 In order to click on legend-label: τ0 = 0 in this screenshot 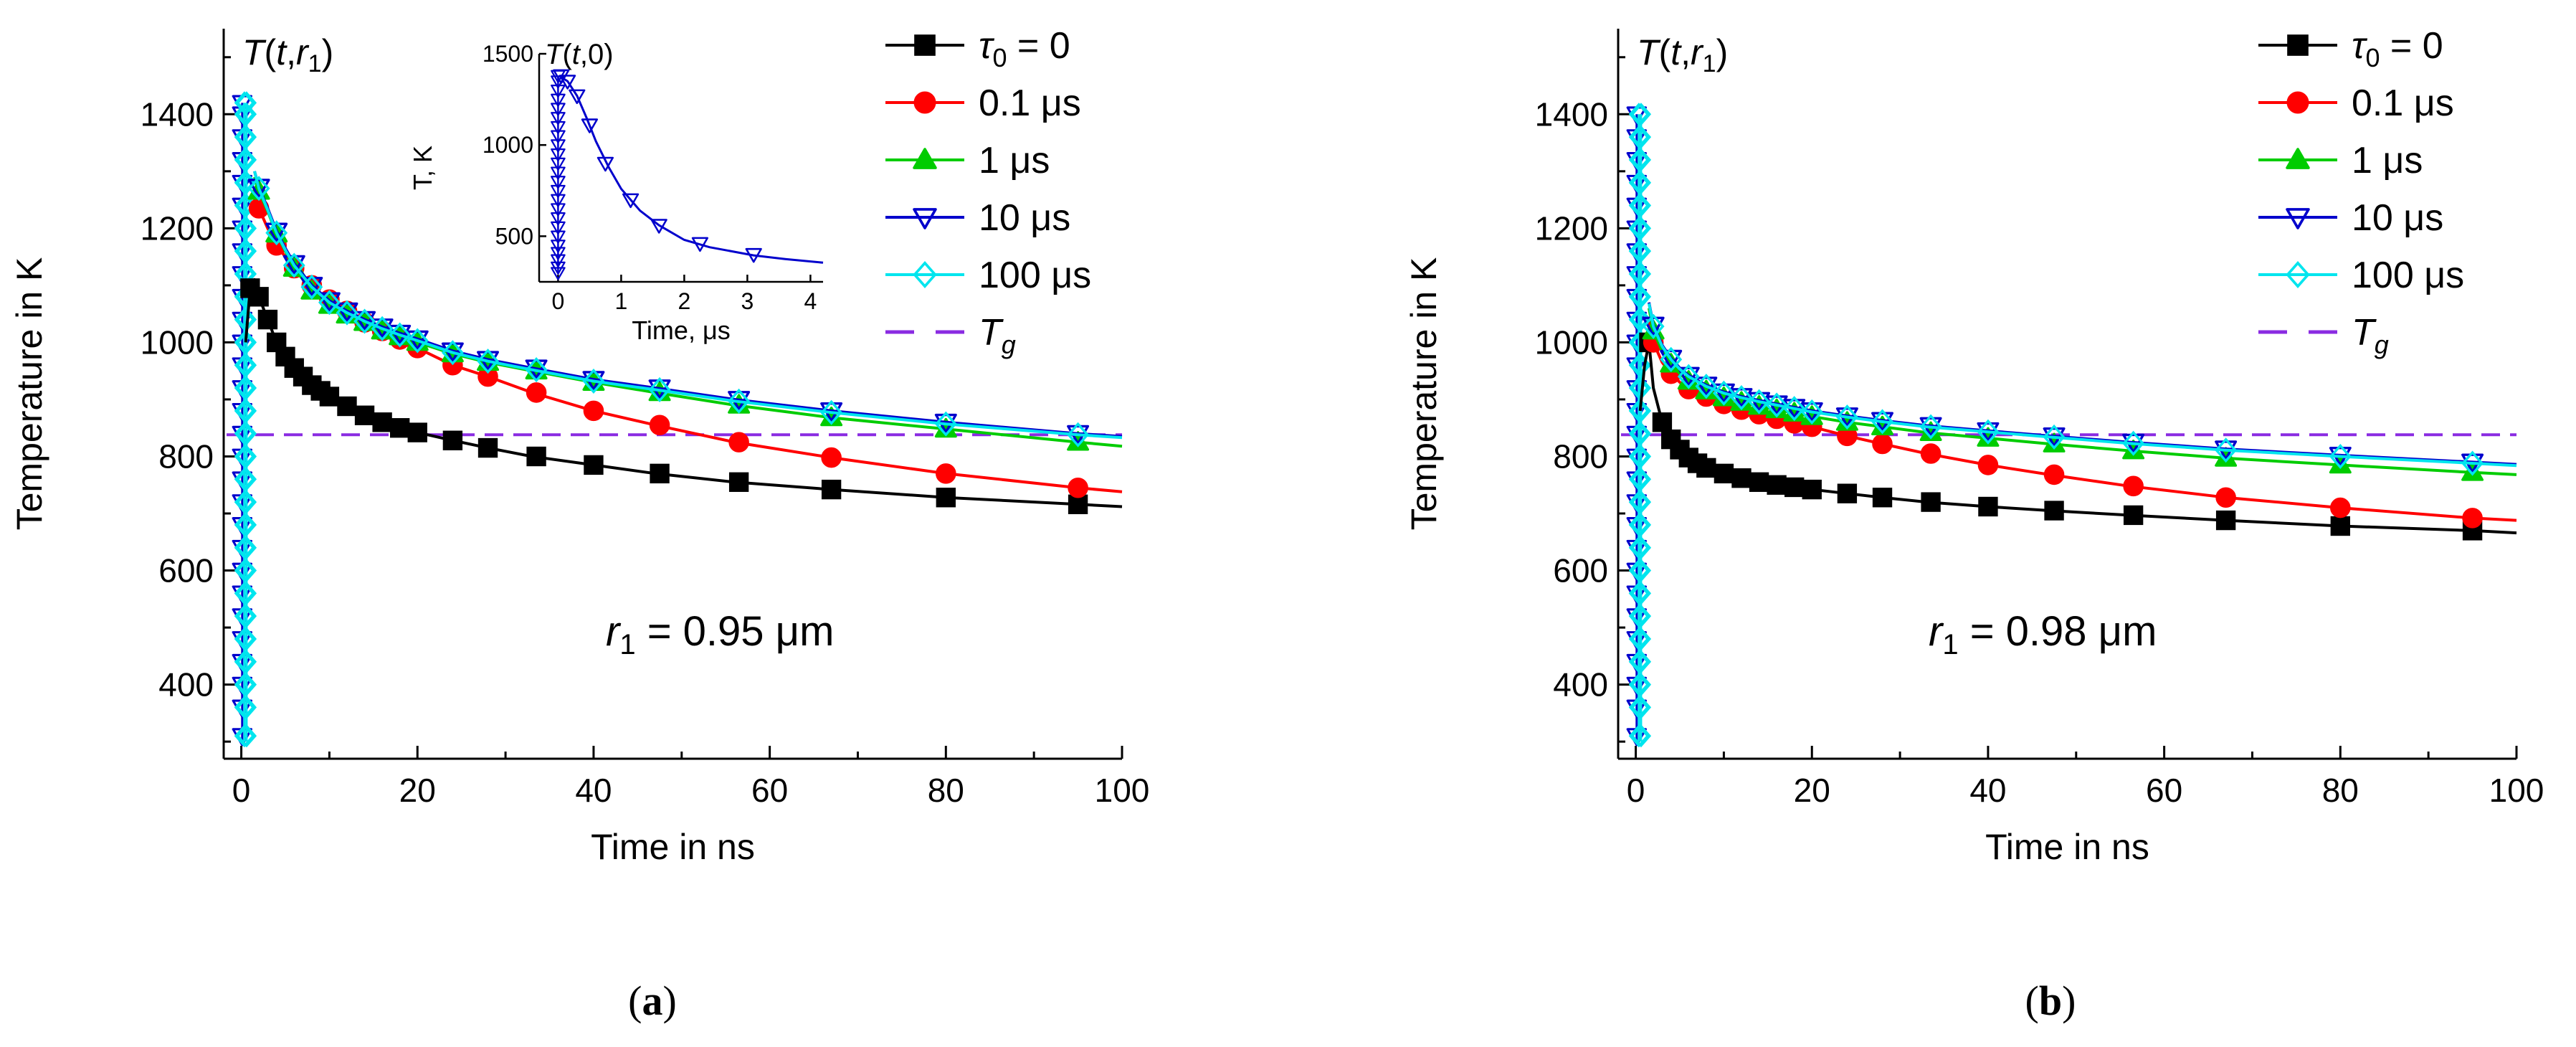, I will do `click(1024, 48)`.